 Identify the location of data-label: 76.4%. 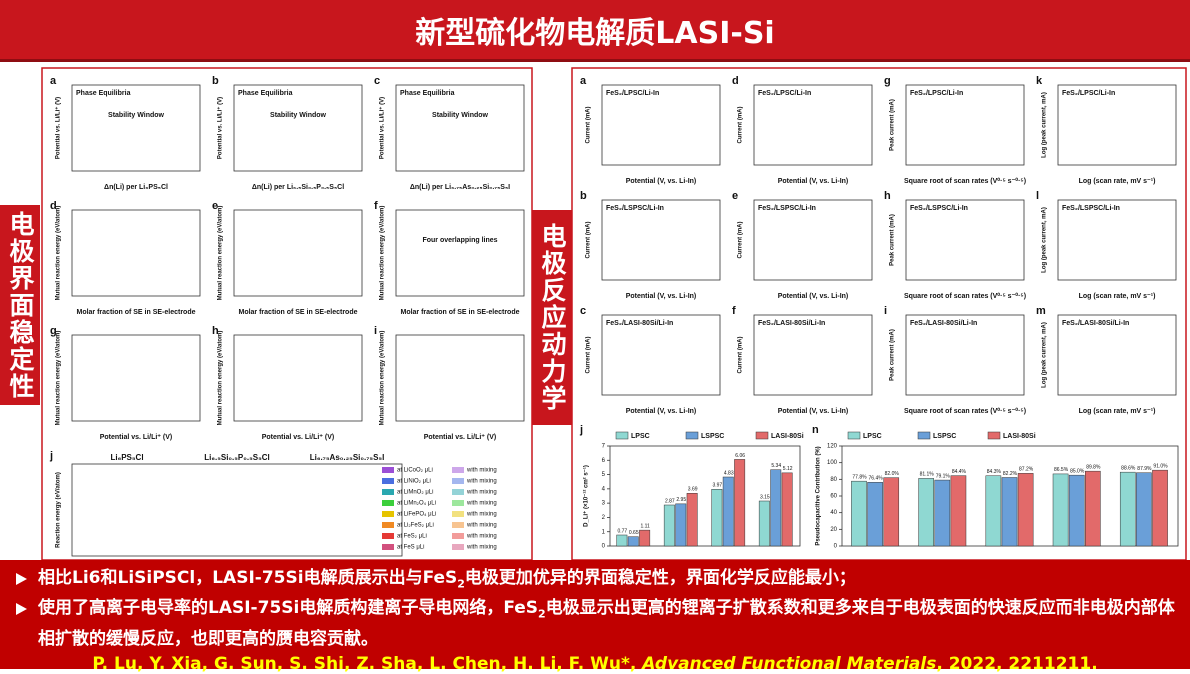
(876, 479).